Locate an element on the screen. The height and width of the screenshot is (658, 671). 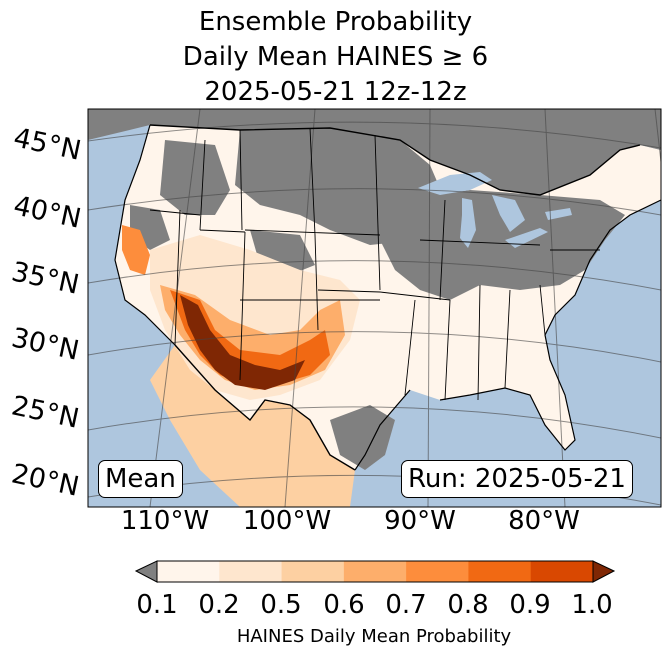
colorbar-under-arrow is located at coordinates (146, 571).